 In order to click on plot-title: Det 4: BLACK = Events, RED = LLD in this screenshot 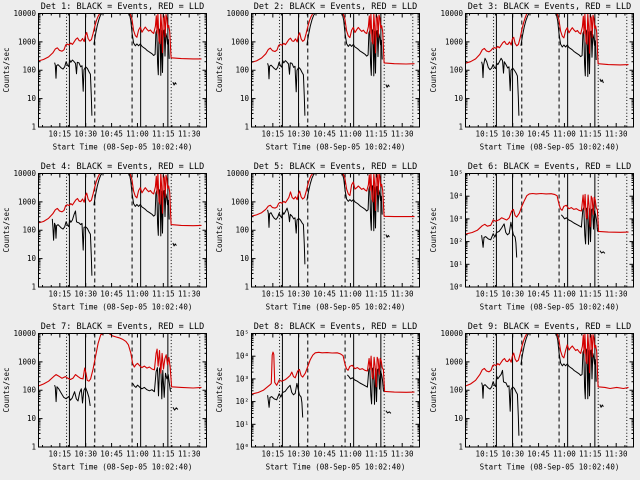, I will do `click(122, 167)`.